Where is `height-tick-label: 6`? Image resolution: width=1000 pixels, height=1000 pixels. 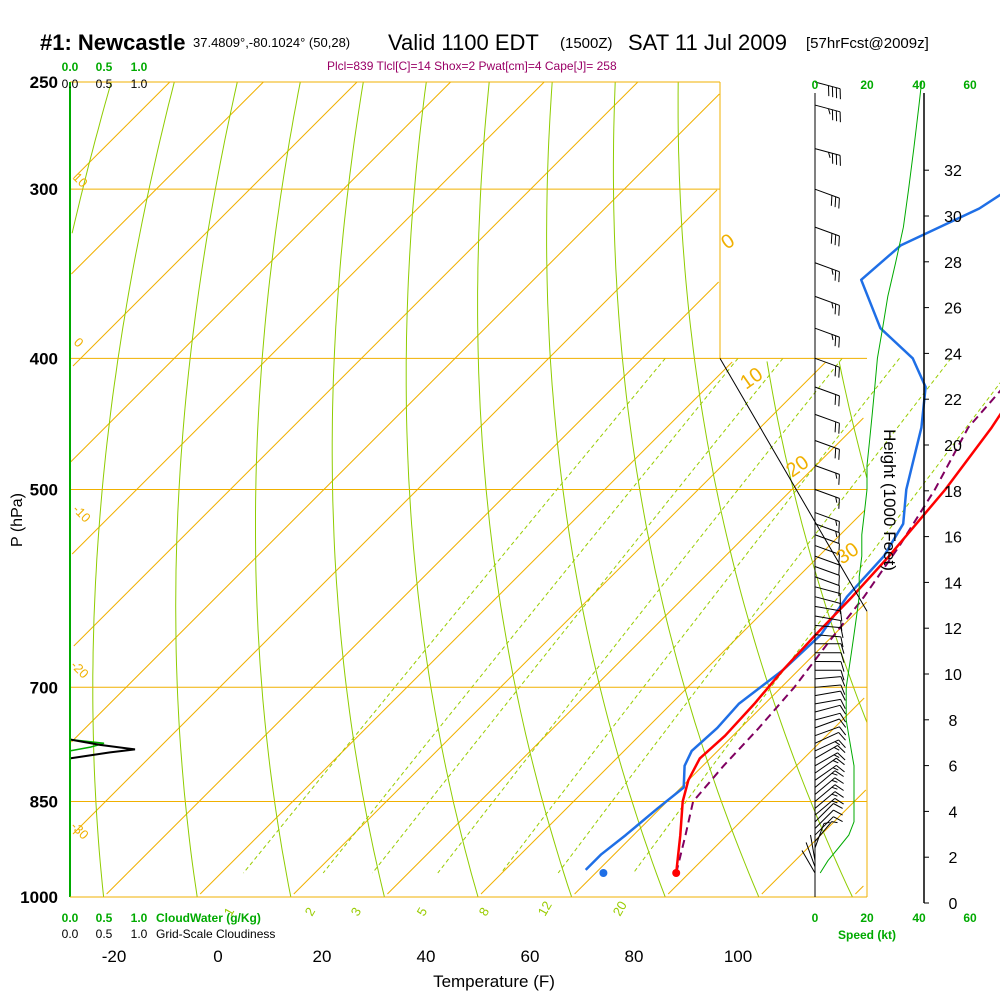
height-tick-label: 6 is located at coordinates (953, 767).